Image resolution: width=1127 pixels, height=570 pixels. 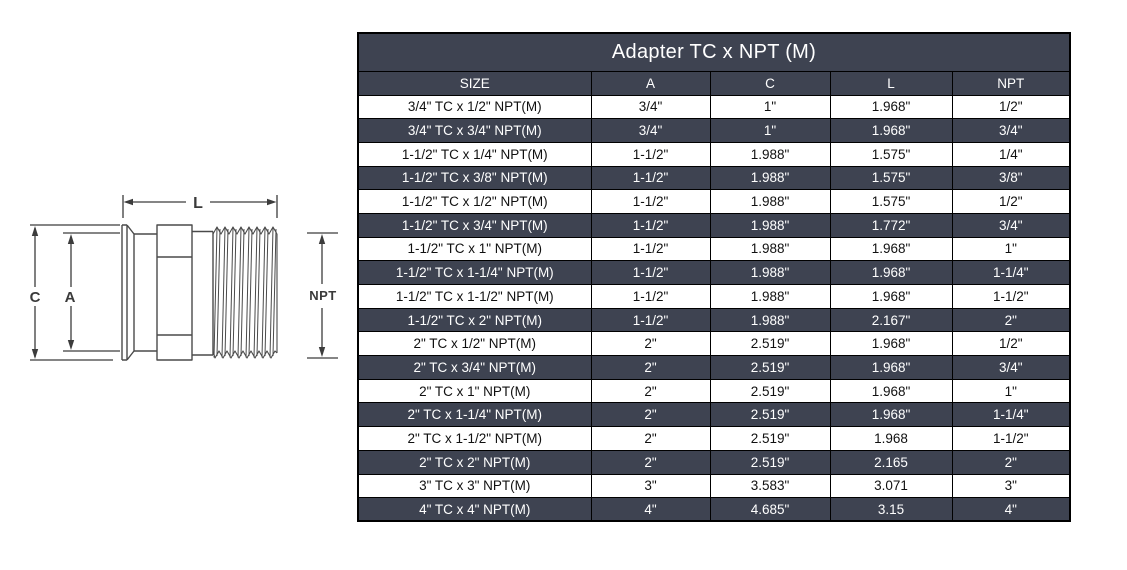 What do you see at coordinates (474, 438) in the screenshot?
I see `cell-size: 2" TC x 1-1/2" NPT(M)` at bounding box center [474, 438].